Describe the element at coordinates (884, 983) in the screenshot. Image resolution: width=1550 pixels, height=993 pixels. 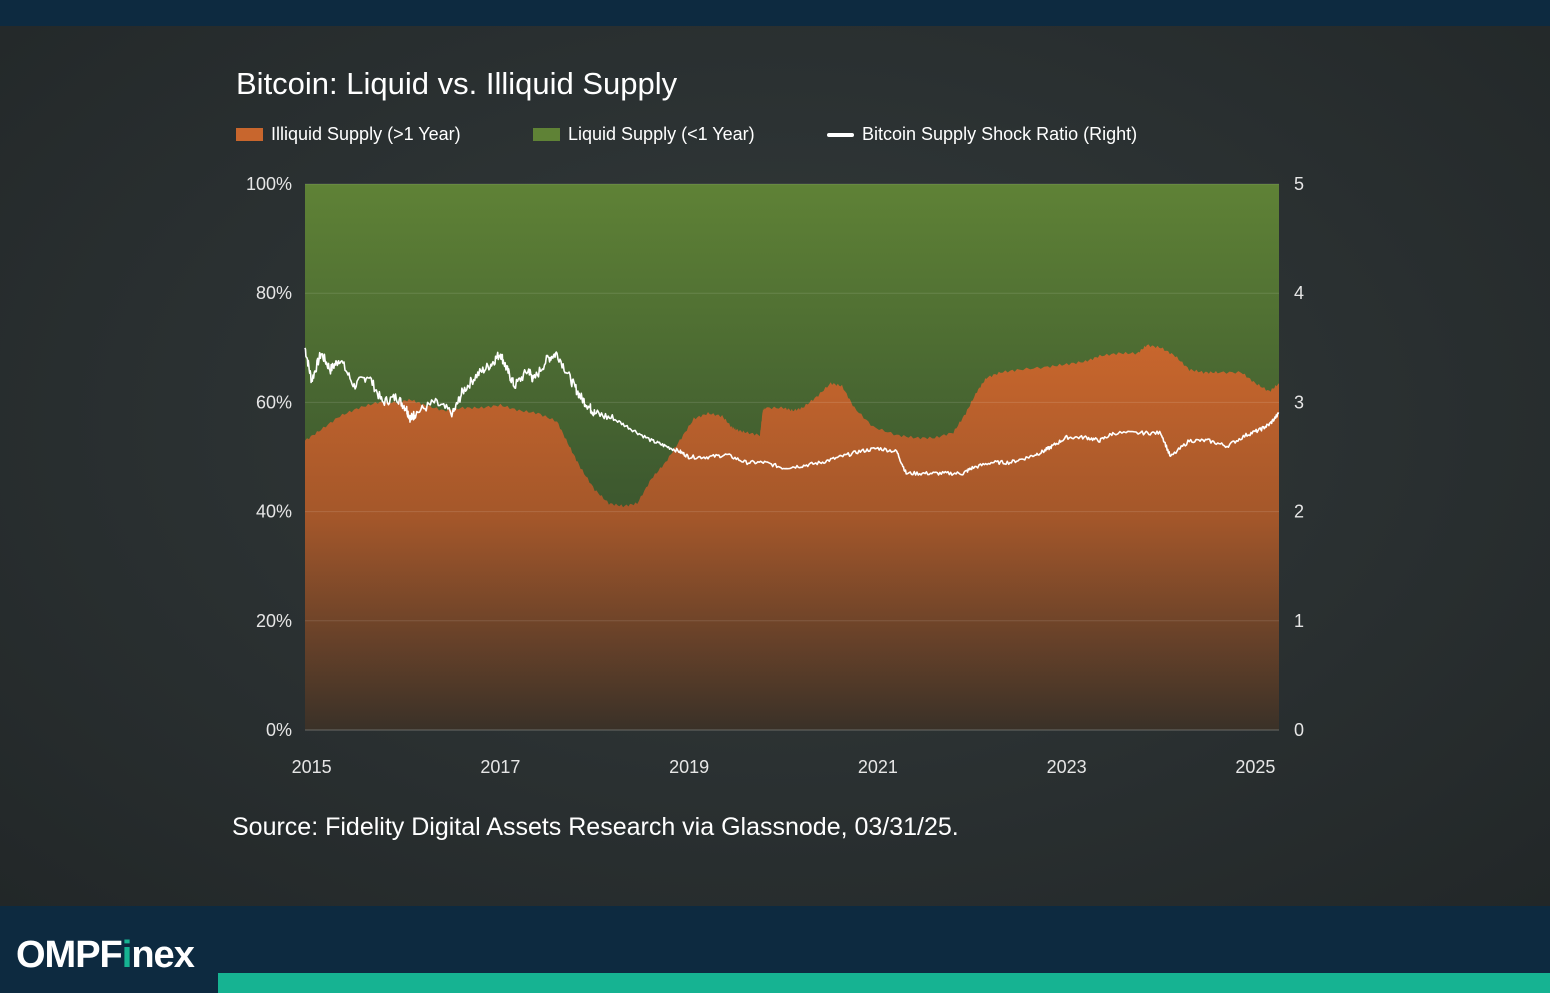
I see `footer-accent-bar` at that location.